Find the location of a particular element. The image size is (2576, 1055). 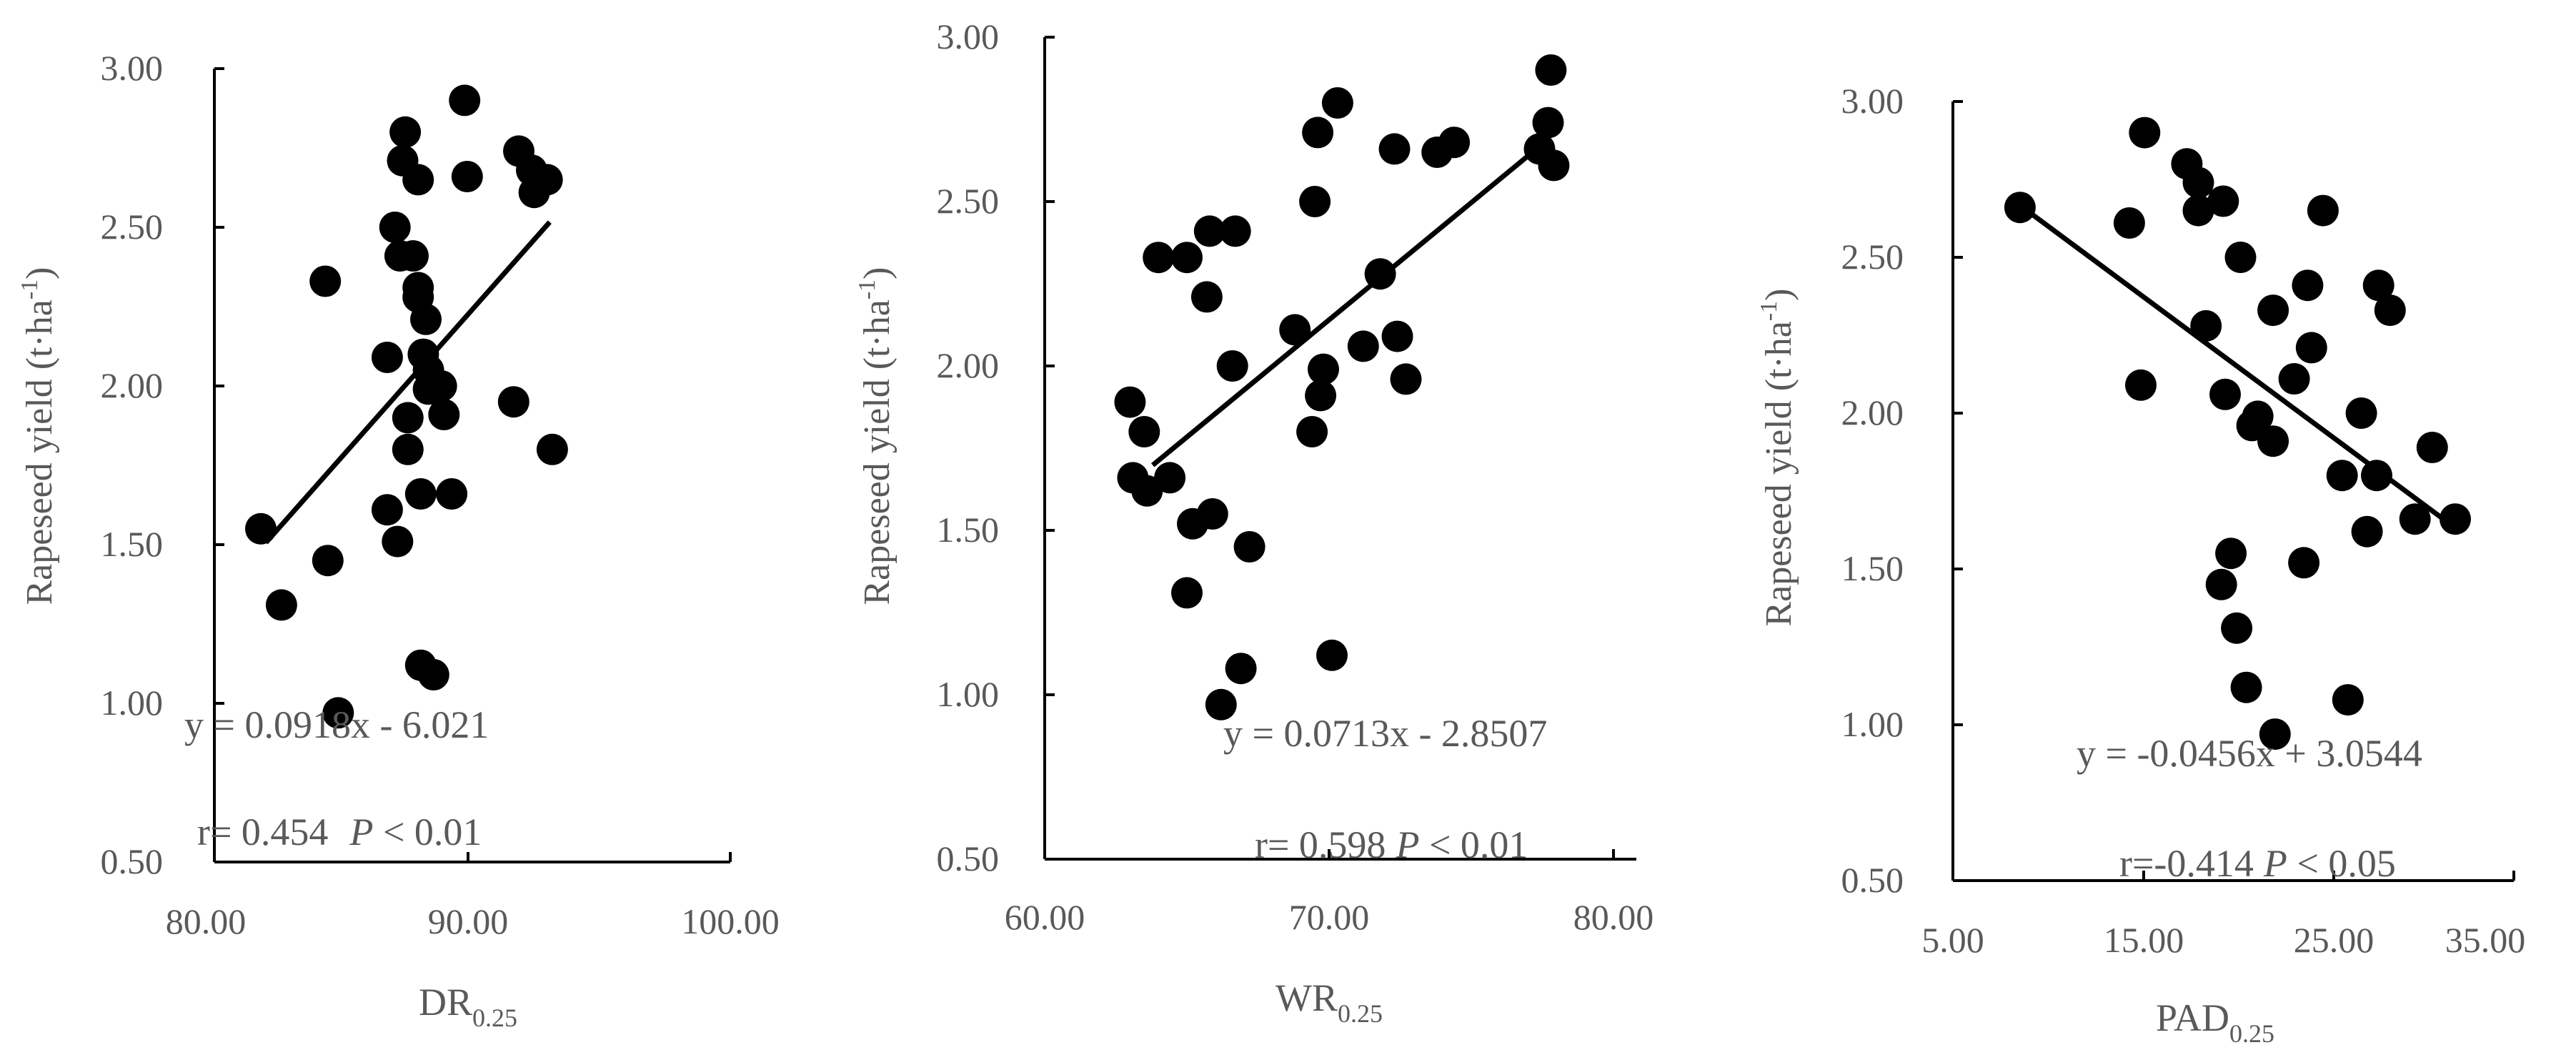

y-ticks-pad: 0.50 1.00 1.50 2.00 2.50 3.00 is located at coordinates (1872, 491).